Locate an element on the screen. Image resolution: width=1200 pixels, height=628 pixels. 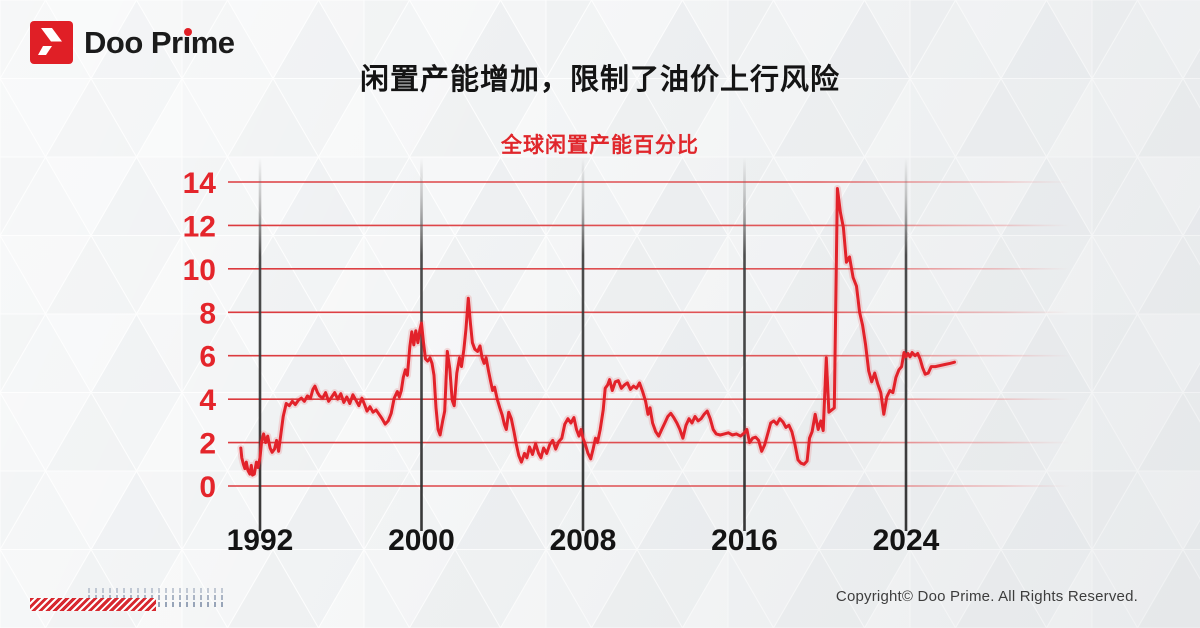
logo-wordmark: Doo Prime is located at coordinates (159, 42).